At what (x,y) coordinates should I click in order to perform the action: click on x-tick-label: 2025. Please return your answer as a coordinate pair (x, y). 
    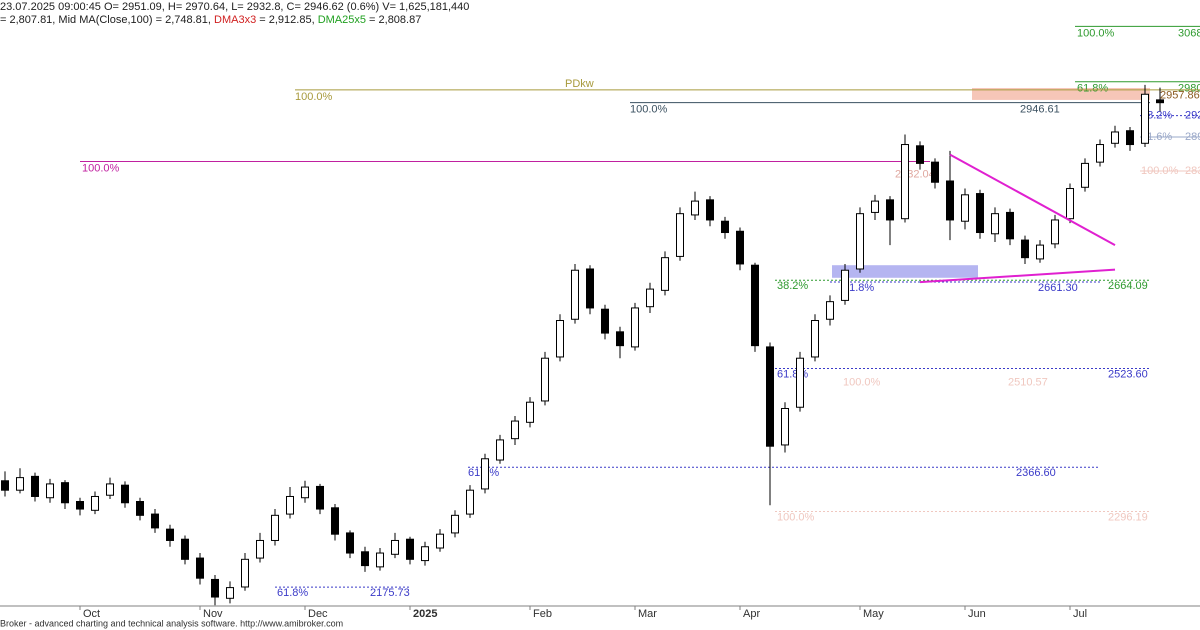
    Looking at the image, I should click on (425, 614).